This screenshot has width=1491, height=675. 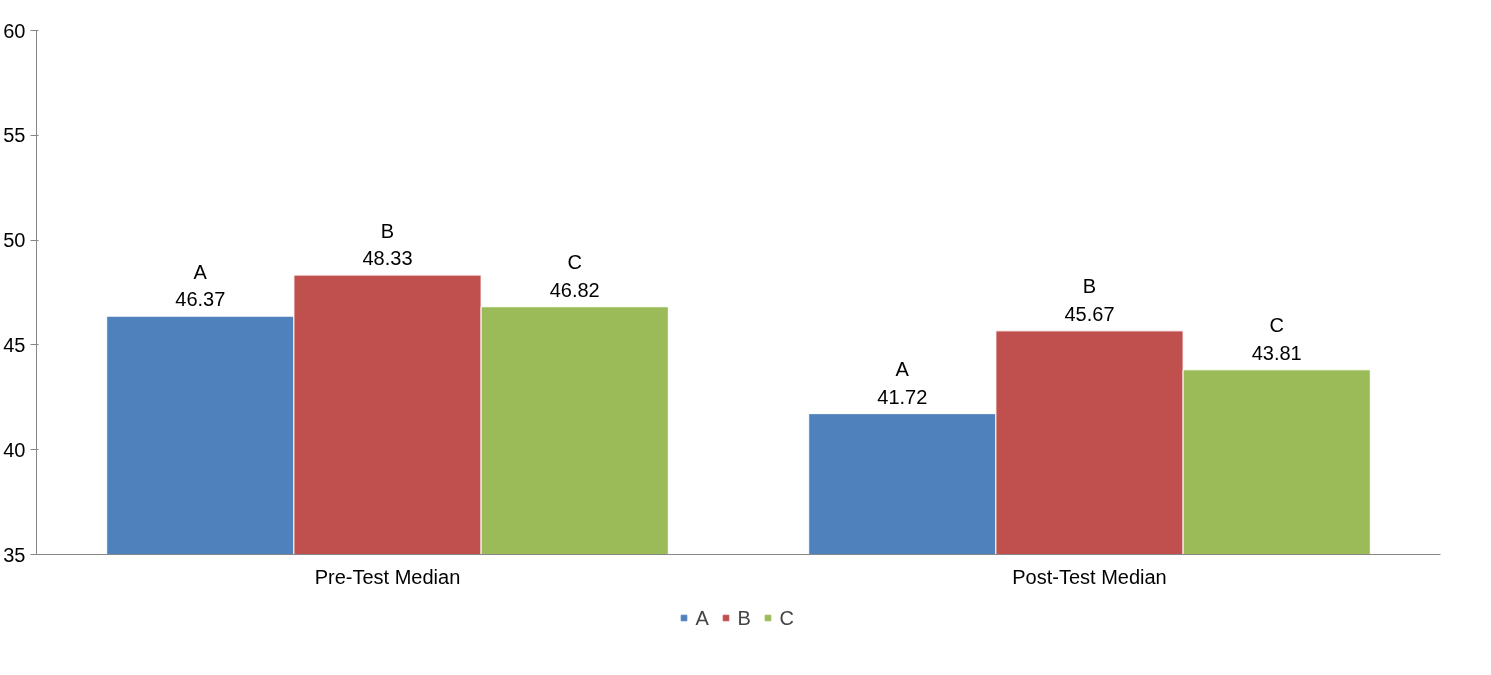 I want to click on data-label: 46.82, so click(x=574, y=289).